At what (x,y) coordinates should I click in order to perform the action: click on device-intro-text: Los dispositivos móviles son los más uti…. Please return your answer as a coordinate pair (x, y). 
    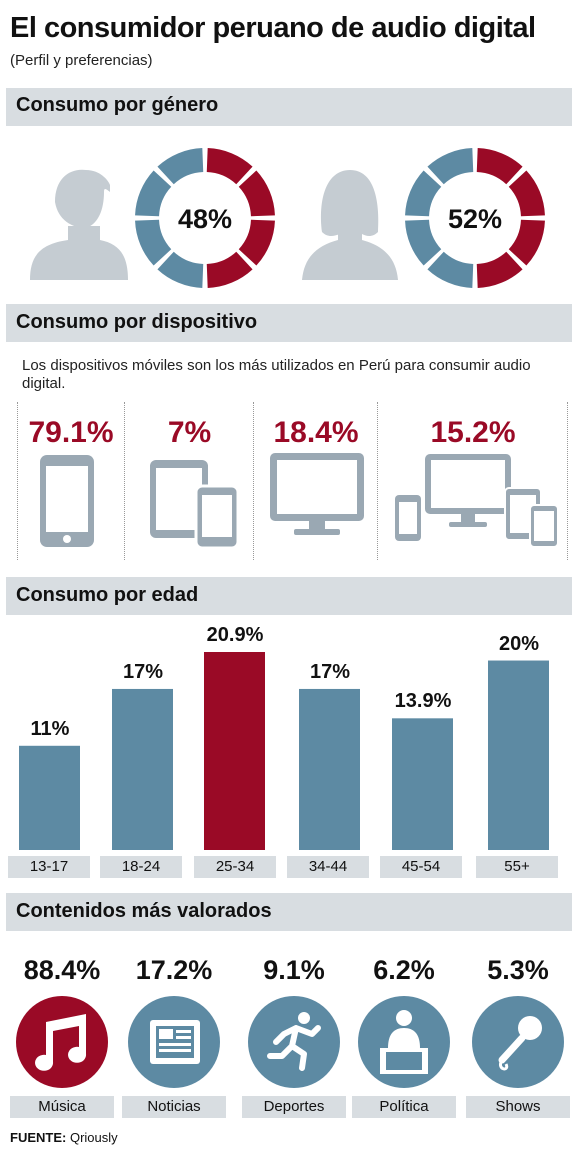
    Looking at the image, I should click on (276, 374).